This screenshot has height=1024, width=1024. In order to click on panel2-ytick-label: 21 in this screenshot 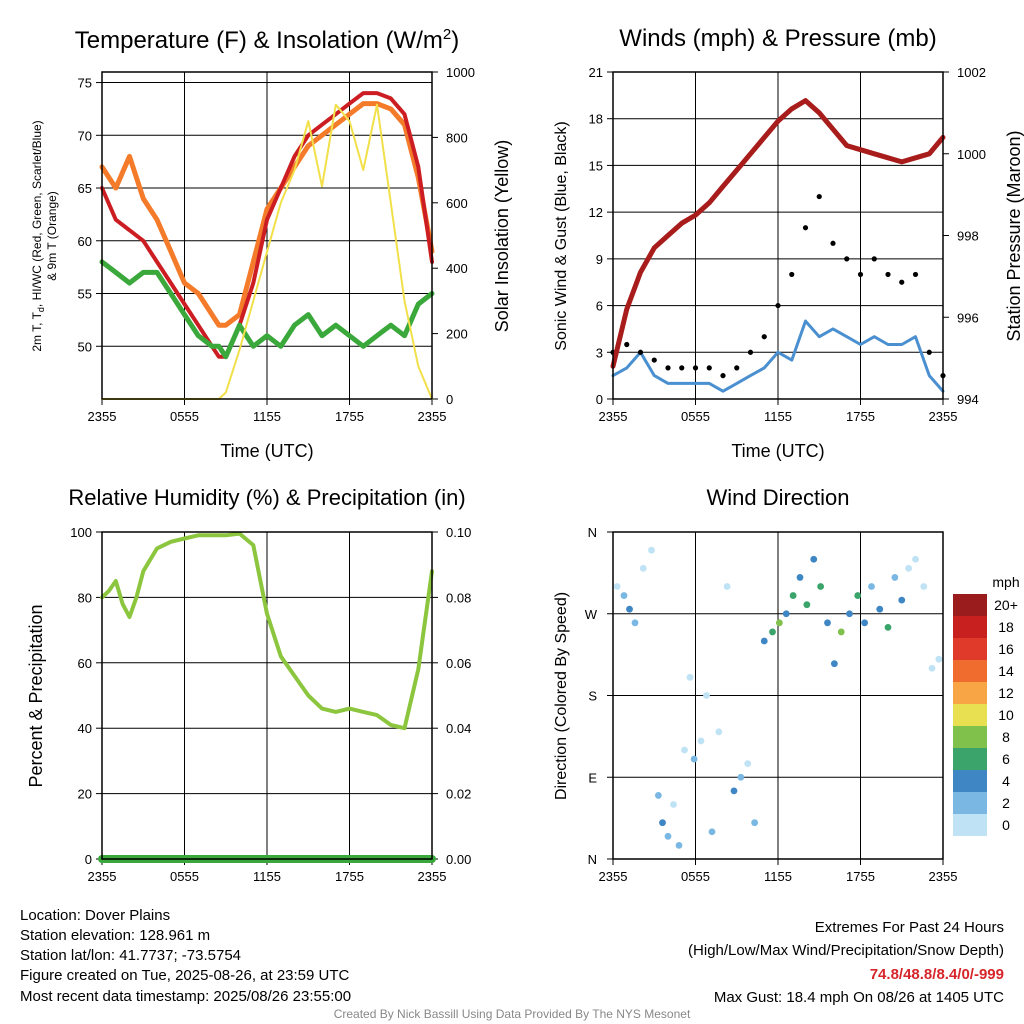, I will do `click(596, 72)`.